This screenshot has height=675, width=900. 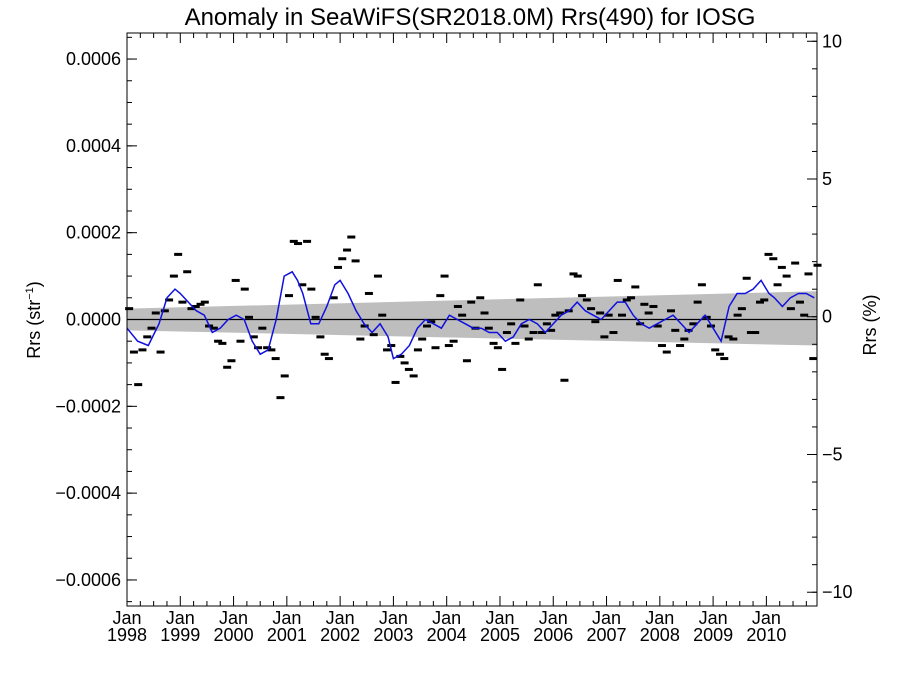 What do you see at coordinates (827, 179) in the screenshot?
I see `y-right-tick-label: 5` at bounding box center [827, 179].